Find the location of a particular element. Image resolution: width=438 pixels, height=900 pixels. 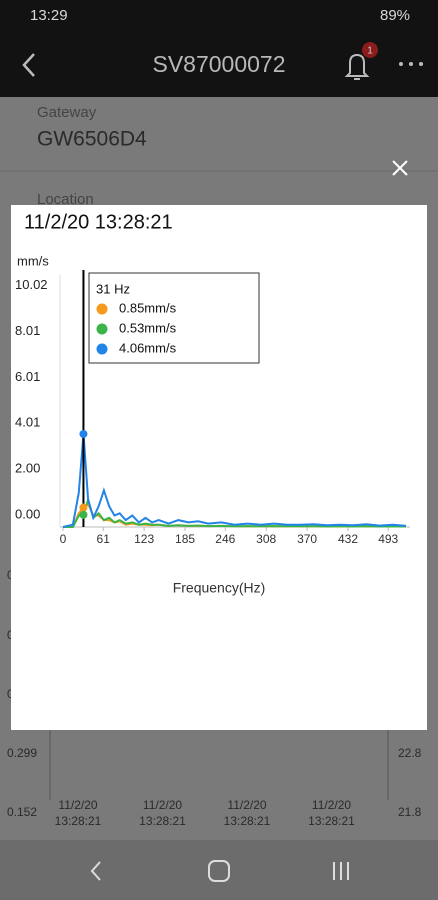

x-tick-label: 246 is located at coordinates (225, 539).